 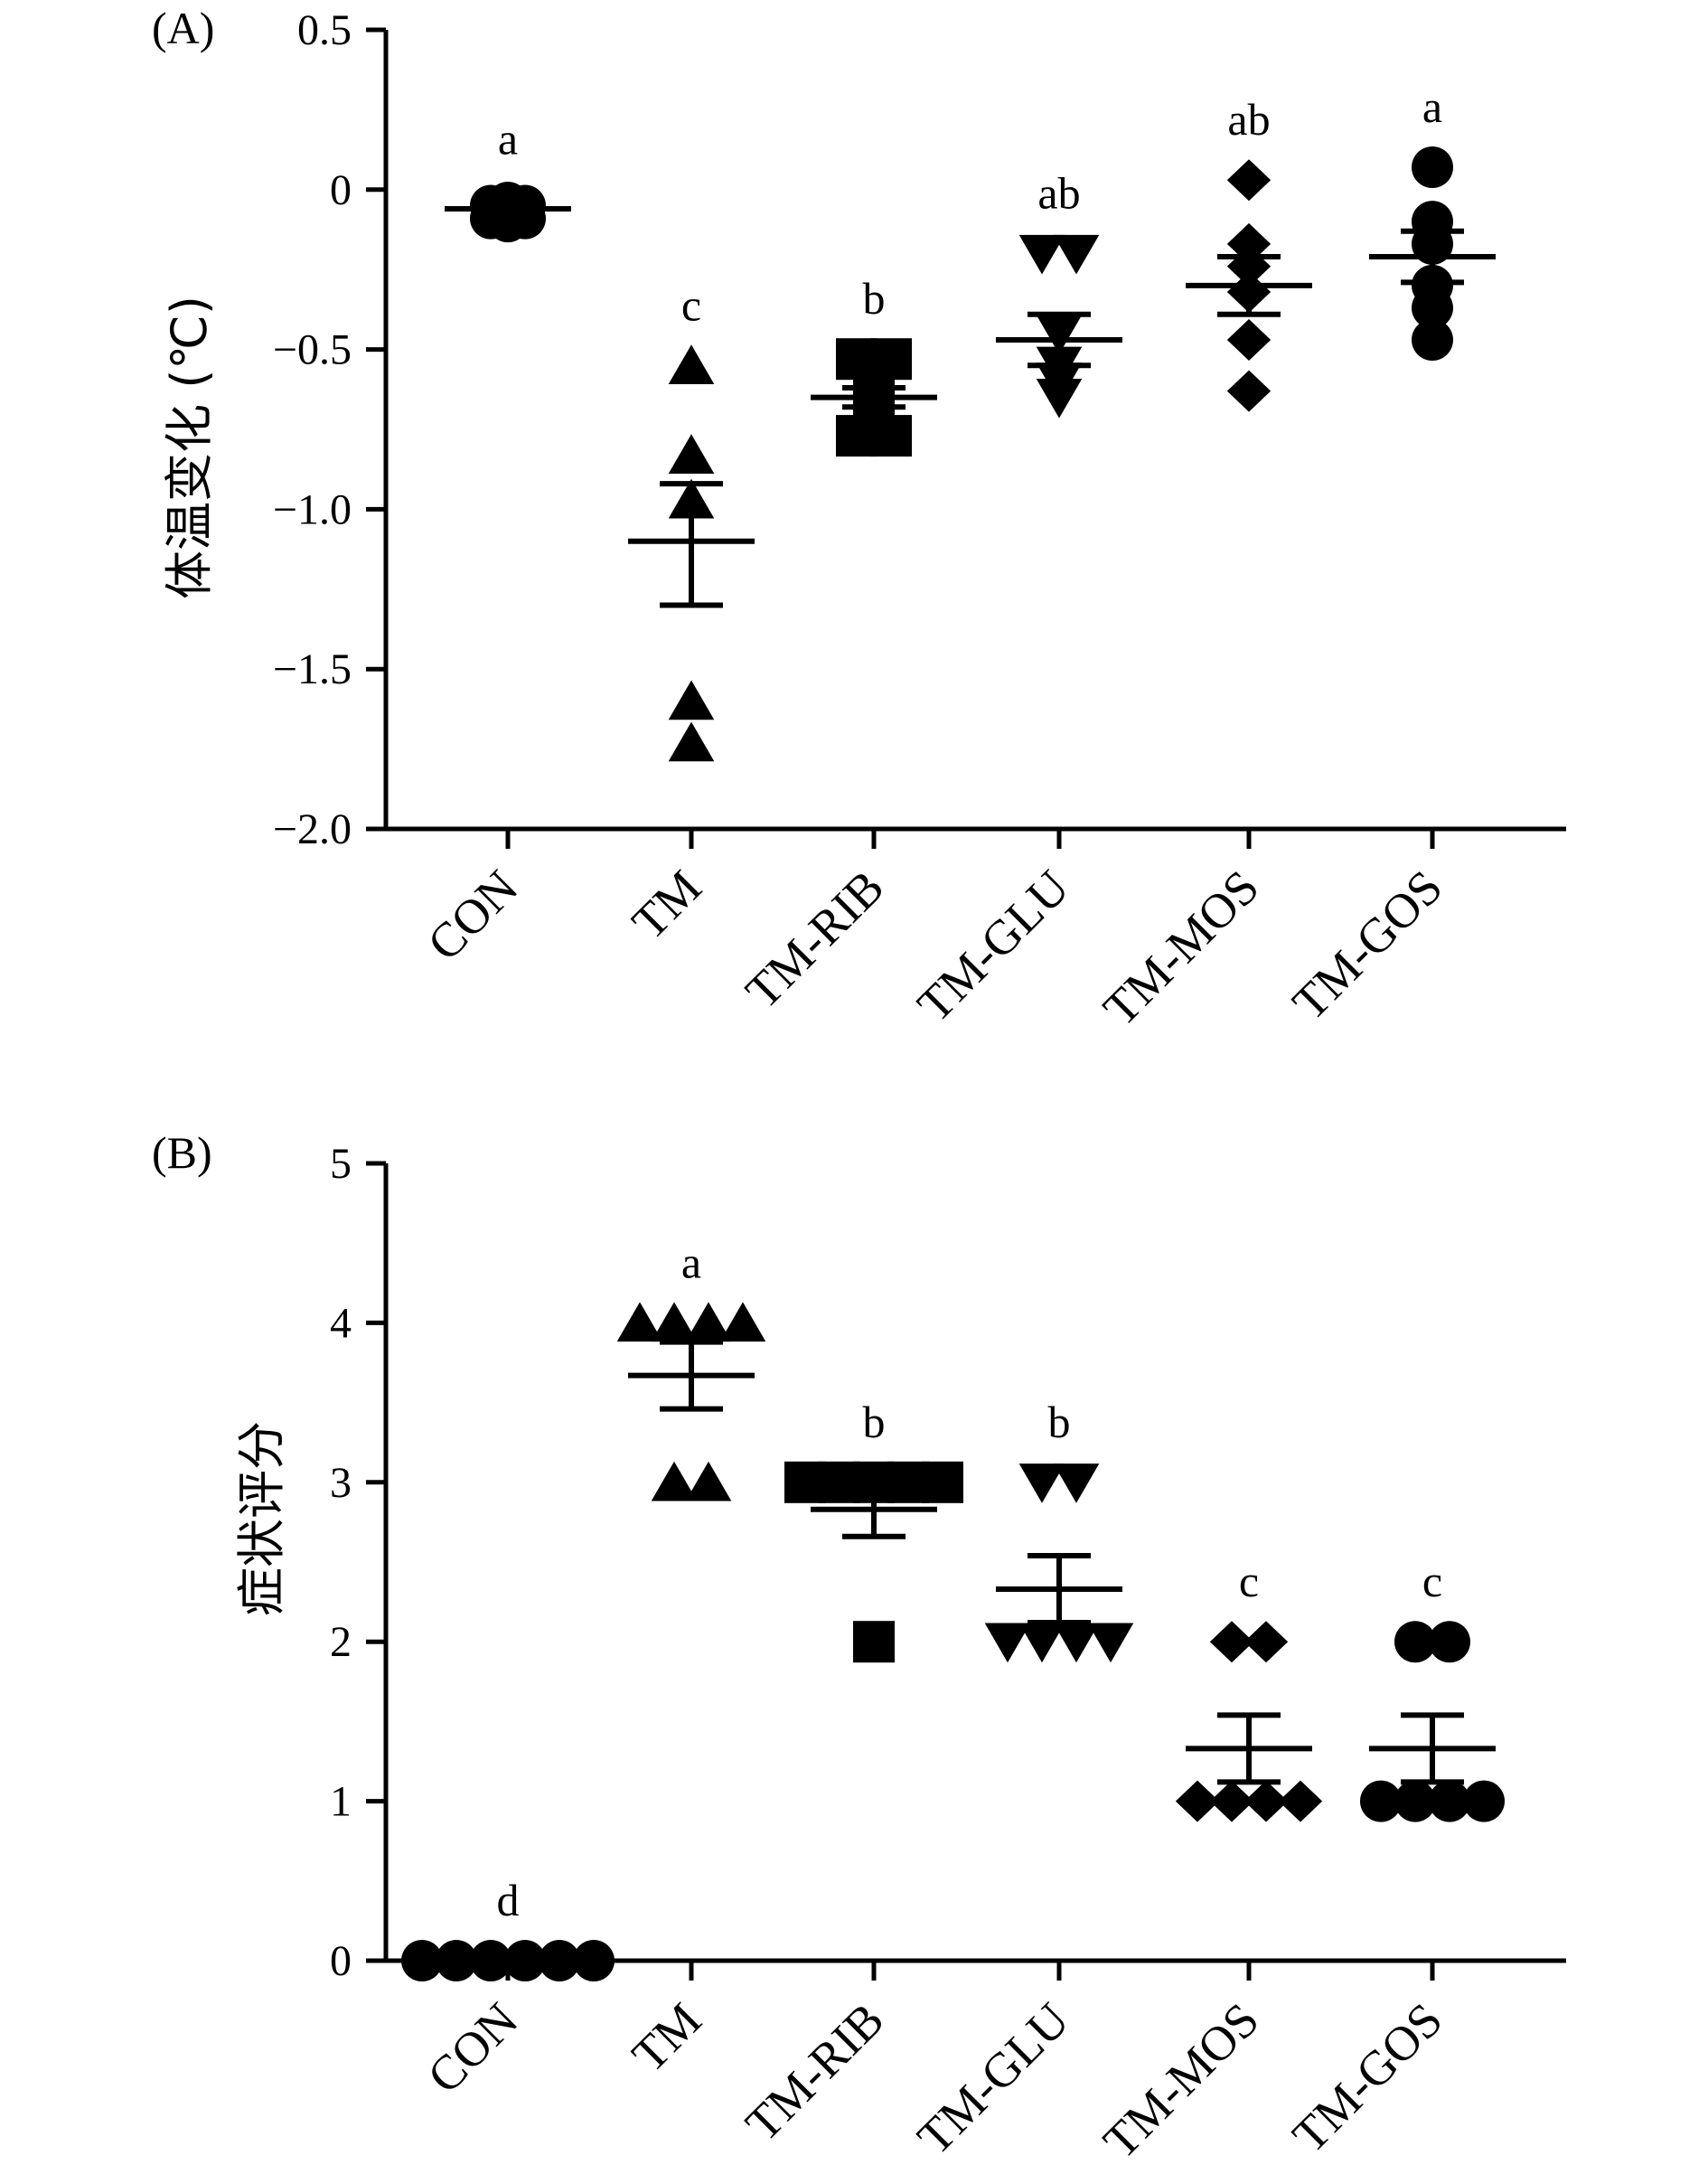 What do you see at coordinates (324, 30) in the screenshot?
I see `y-tick-label: 0.5` at bounding box center [324, 30].